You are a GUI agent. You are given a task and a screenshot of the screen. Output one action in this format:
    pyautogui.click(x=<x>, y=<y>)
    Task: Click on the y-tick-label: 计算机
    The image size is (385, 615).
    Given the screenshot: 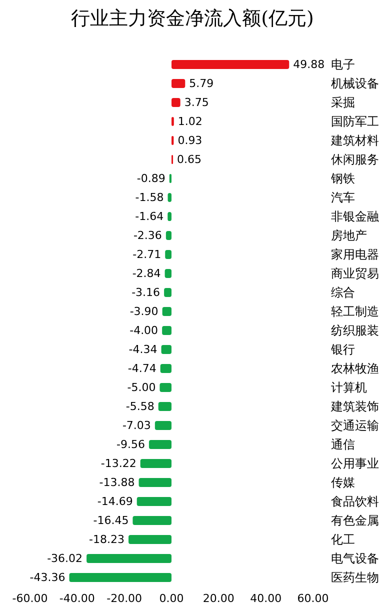 What is the action you would take?
    pyautogui.click(x=349, y=387)
    